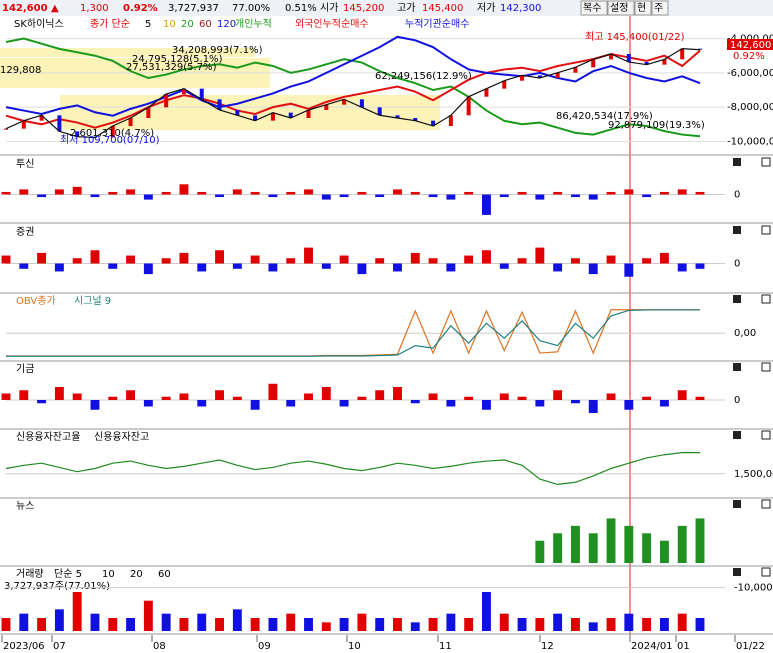 This screenshot has width=773, height=653. I want to click on date-label: 07, so click(59, 646).